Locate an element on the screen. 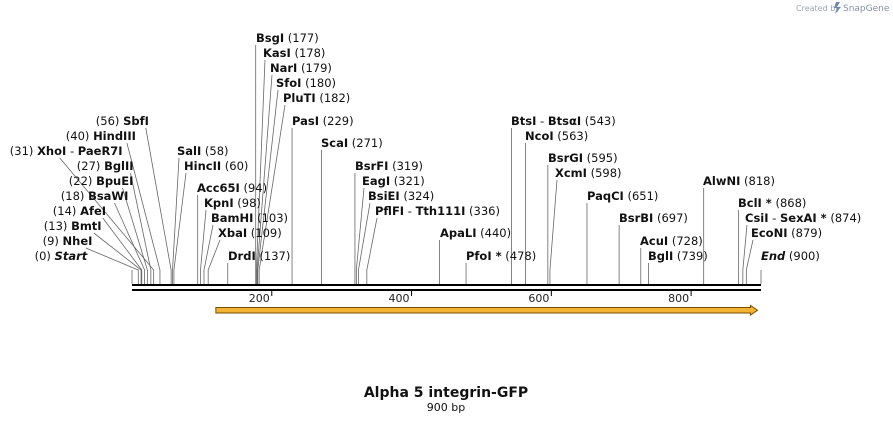  site-bamhi: BamHI (103) is located at coordinates (249, 218).